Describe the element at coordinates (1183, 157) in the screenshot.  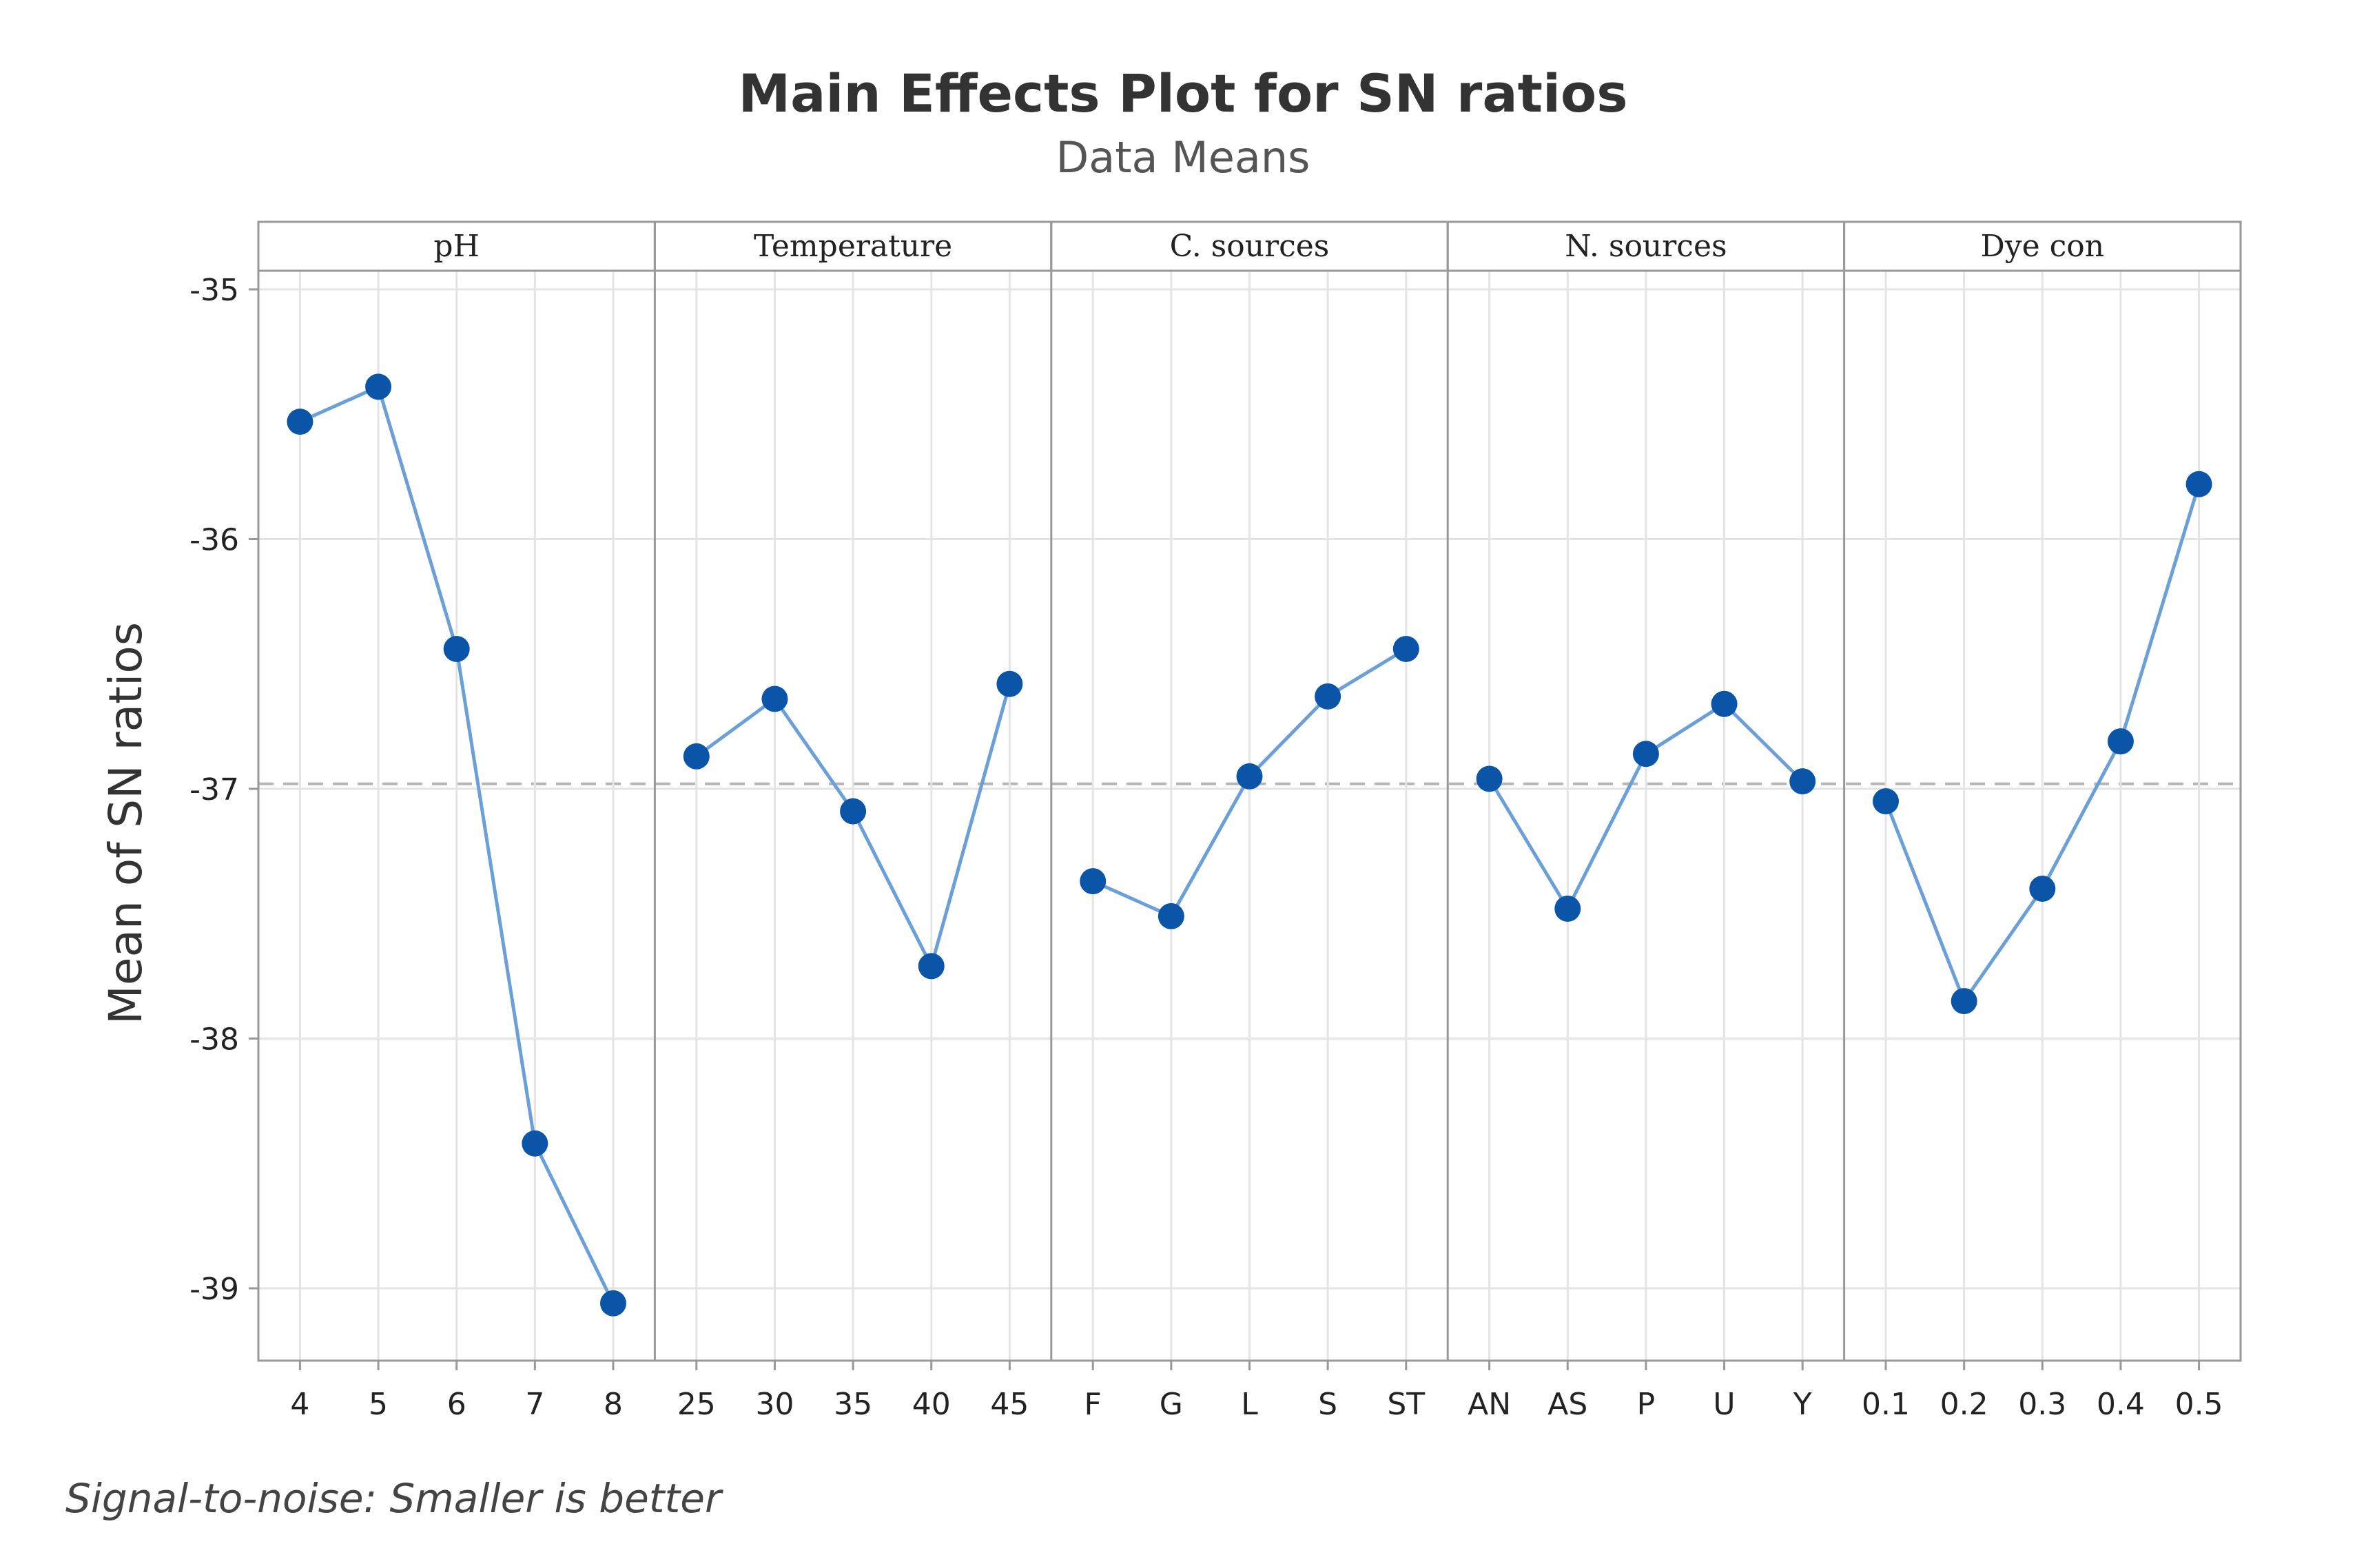
I see `chart-subtitle: Data Means` at that location.